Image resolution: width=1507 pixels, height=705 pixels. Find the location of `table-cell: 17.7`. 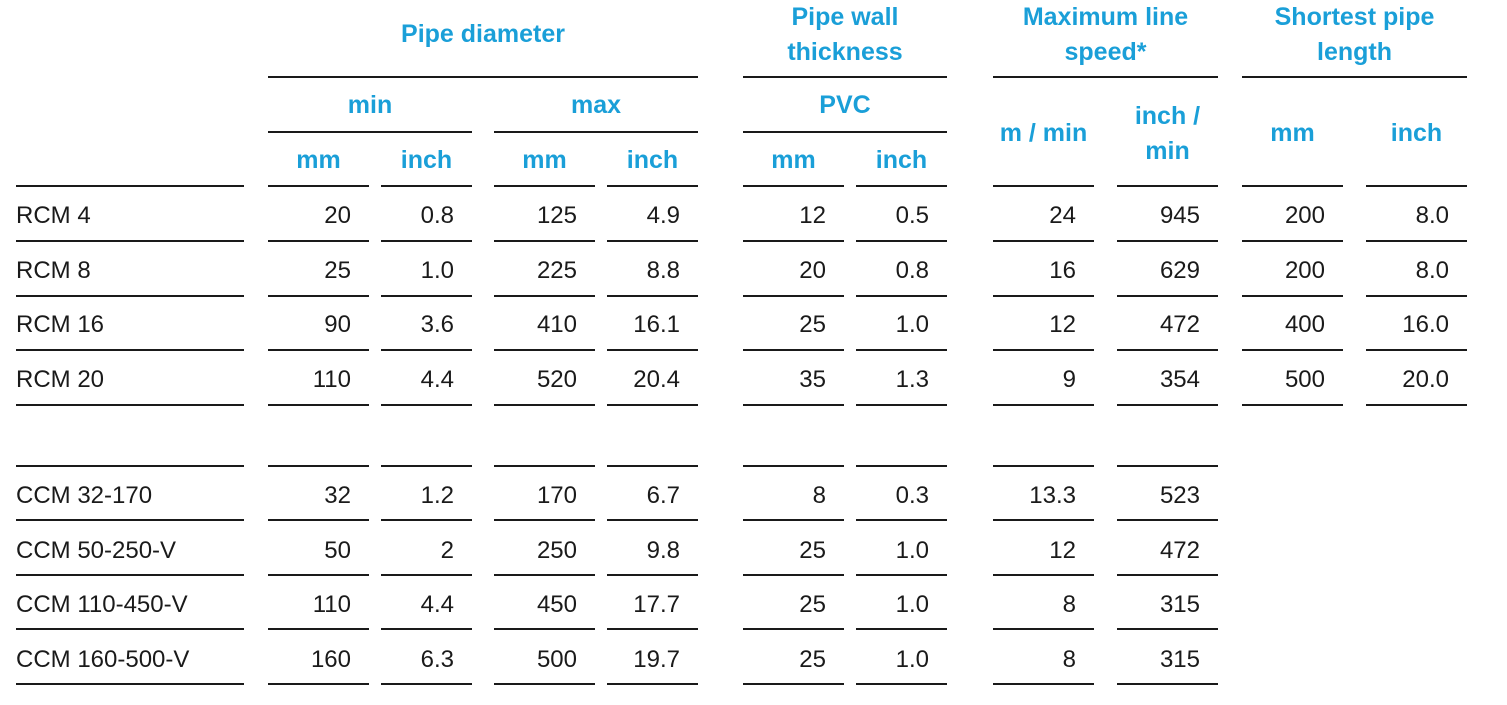

table-cell: 17.7 is located at coordinates (656, 605).